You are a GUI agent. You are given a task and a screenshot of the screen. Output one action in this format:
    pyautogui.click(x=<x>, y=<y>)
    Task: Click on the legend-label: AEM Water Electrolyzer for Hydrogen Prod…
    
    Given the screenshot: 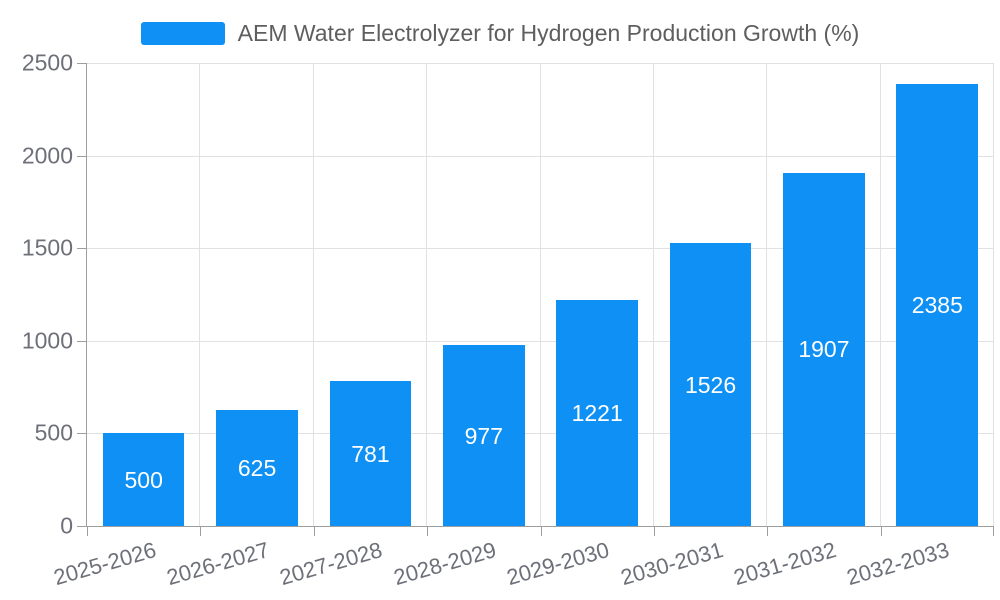 What is the action you would take?
    pyautogui.click(x=548, y=33)
    